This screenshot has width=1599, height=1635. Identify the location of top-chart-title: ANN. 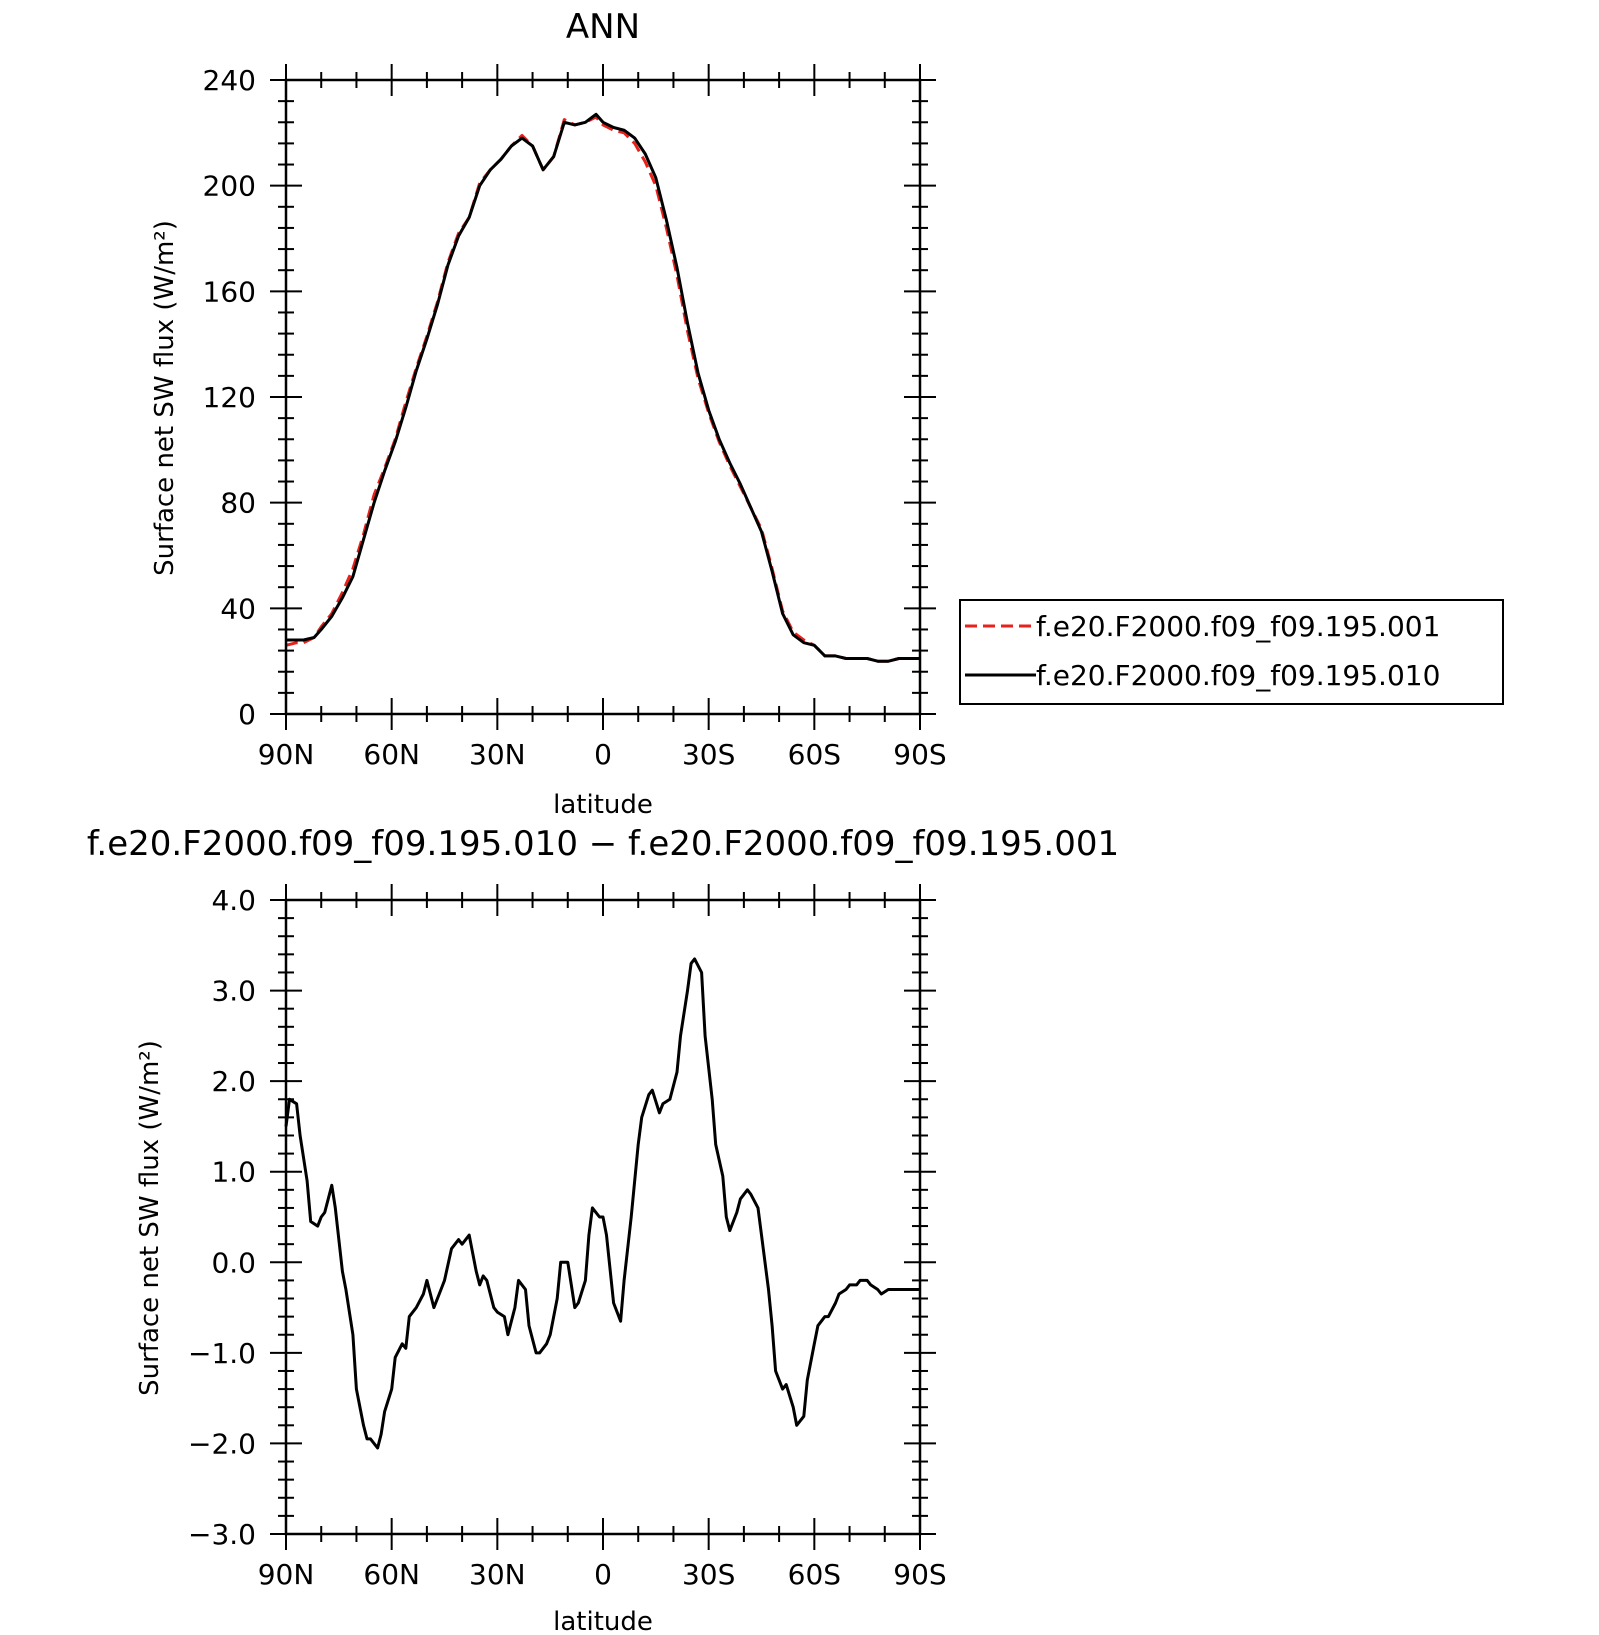
(603, 27).